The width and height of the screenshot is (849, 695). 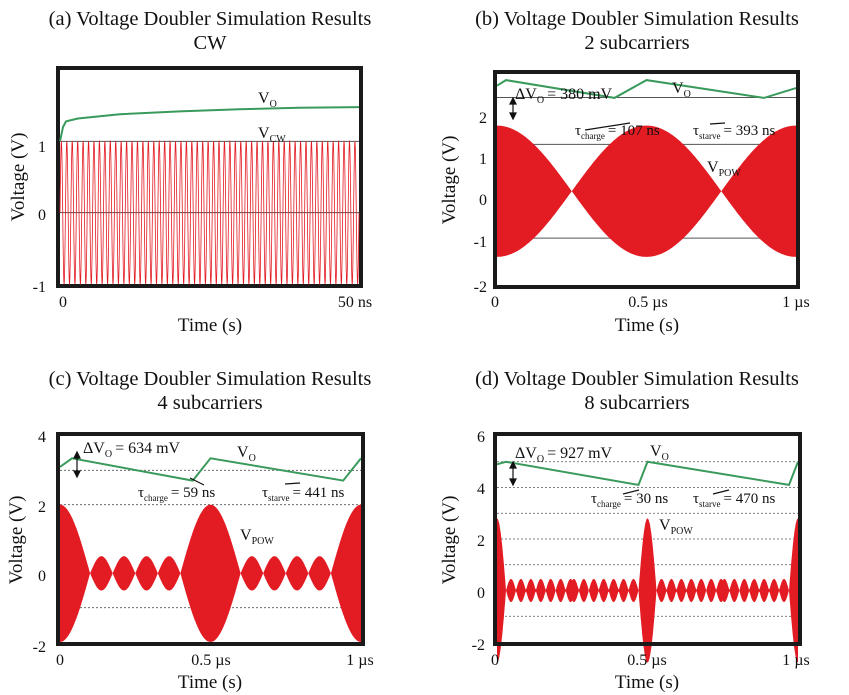 I want to click on panel-c-ts-label: τstarve = 441 ns, so click(x=303, y=494).